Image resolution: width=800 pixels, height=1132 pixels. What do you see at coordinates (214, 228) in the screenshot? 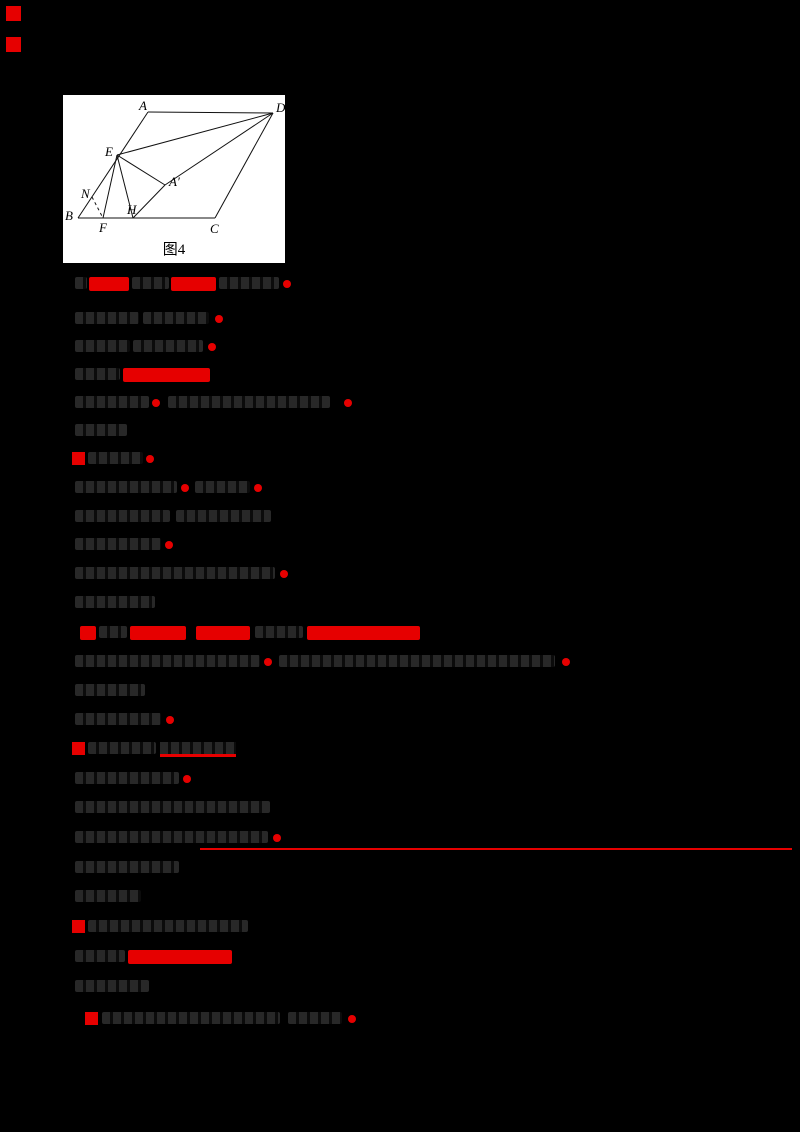
I see `point-label: C` at bounding box center [214, 228].